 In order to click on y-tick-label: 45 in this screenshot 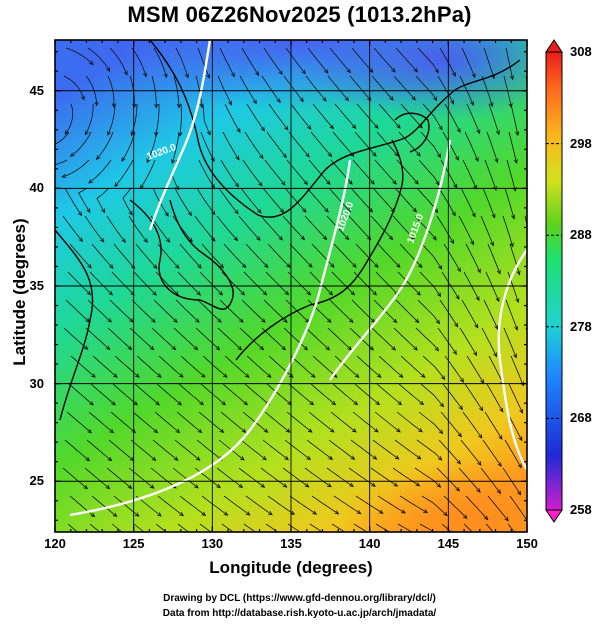, I will do `click(36, 90)`.